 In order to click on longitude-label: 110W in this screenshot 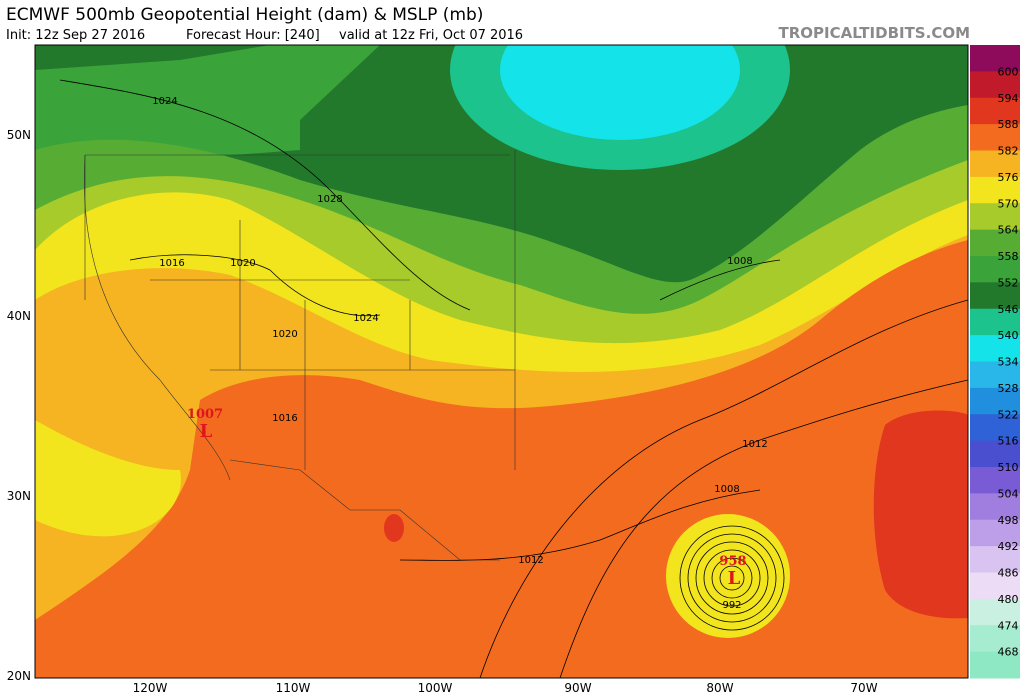, I will do `click(293, 688)`.